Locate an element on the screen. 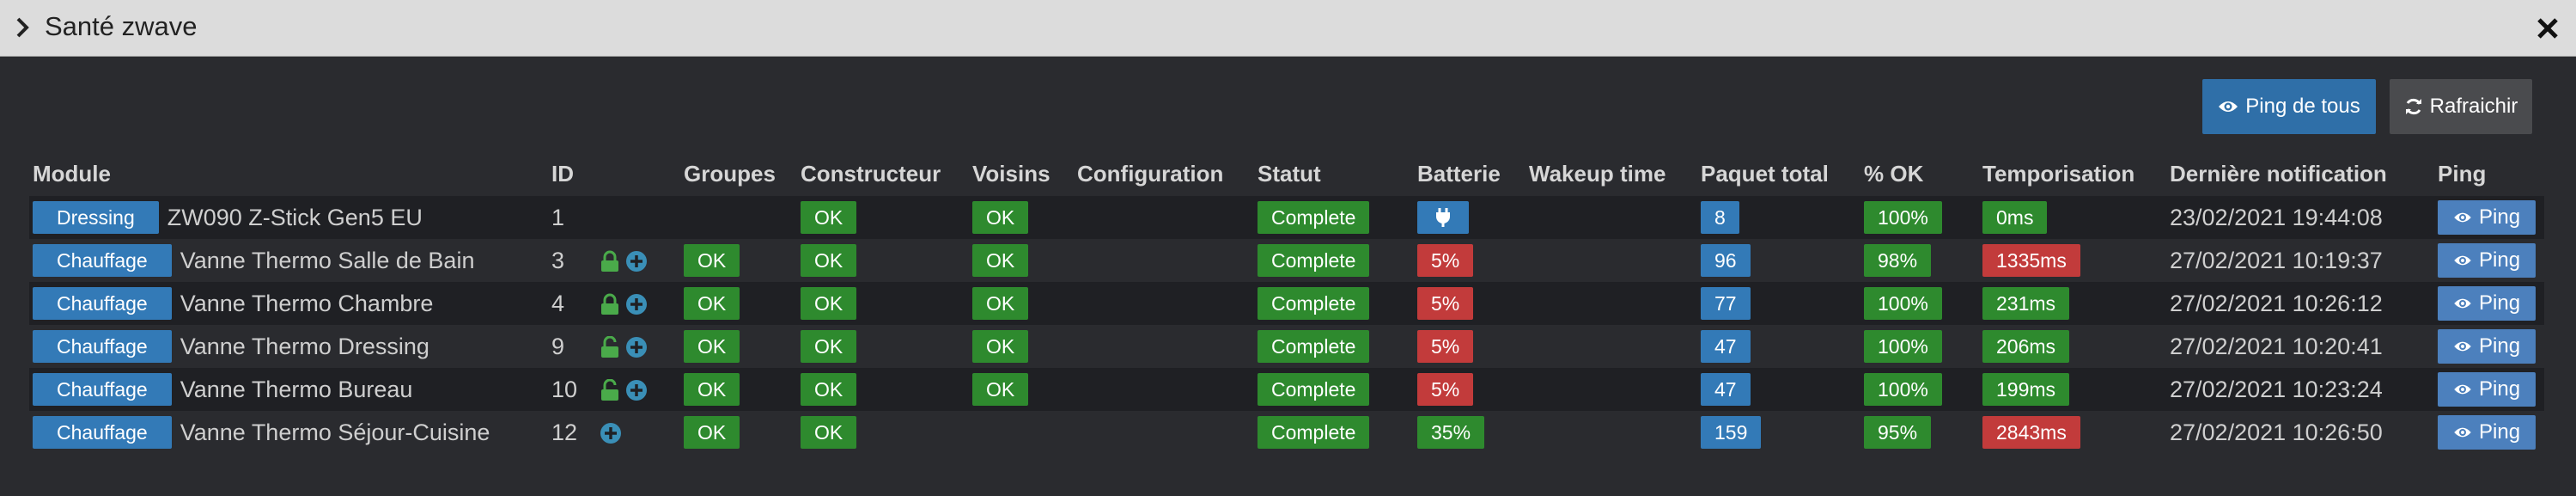 This screenshot has height=496, width=2576. module-name: ZW090 Z-Stick Gen5 EU is located at coordinates (295, 217).